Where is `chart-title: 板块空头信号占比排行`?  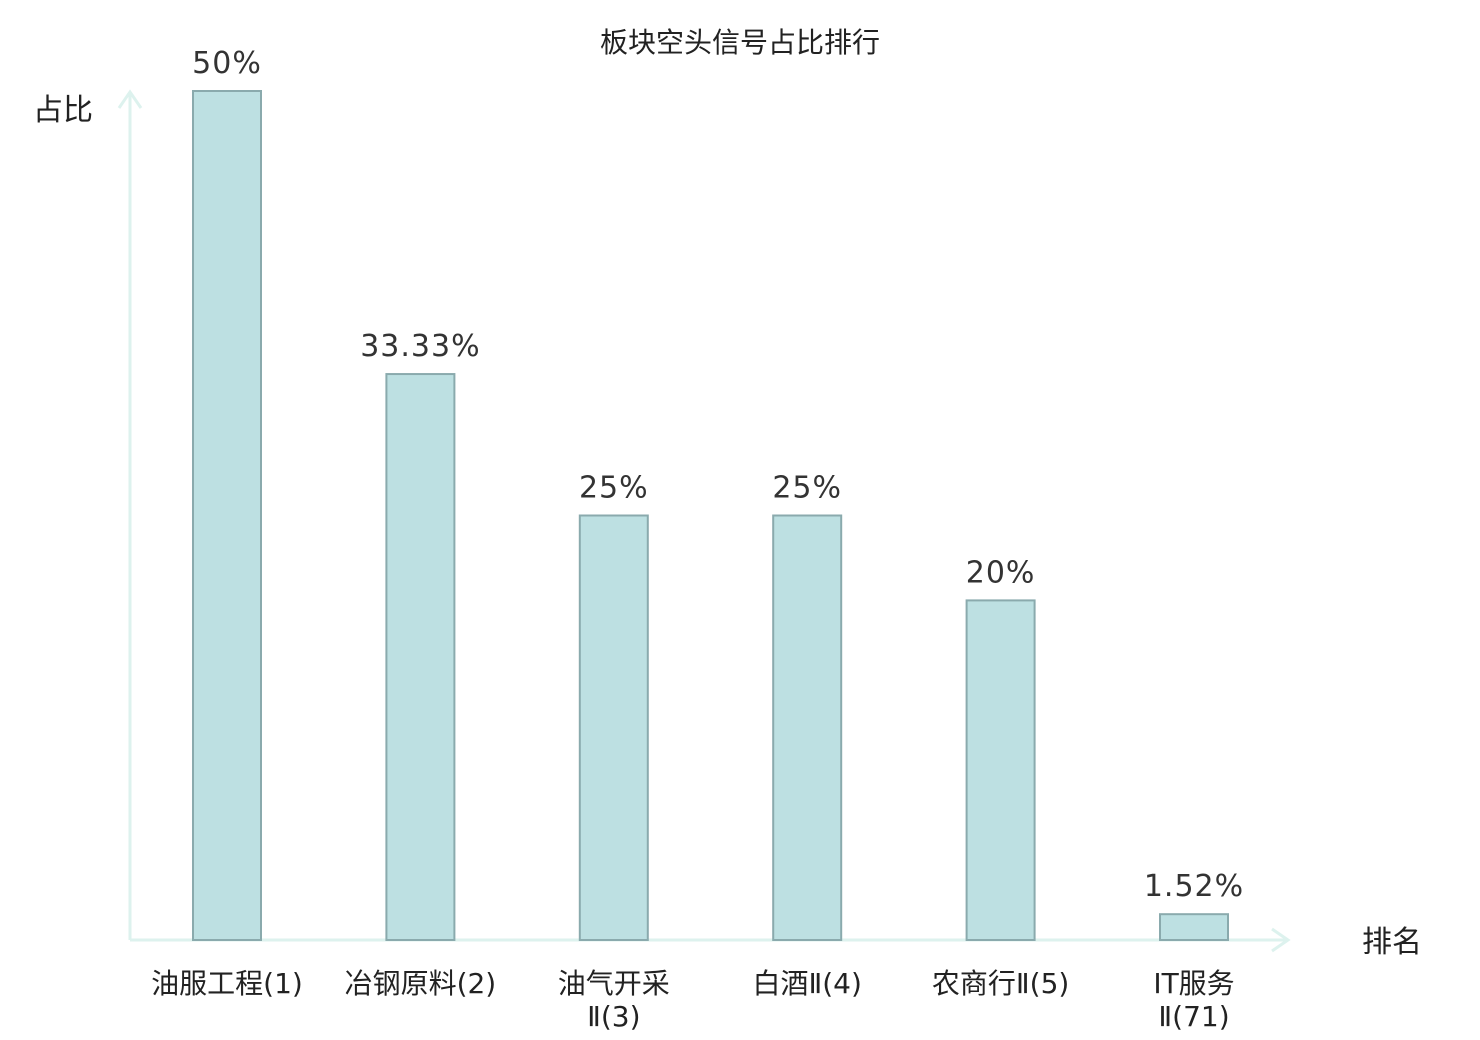 chart-title: 板块空头信号占比排行 is located at coordinates (740, 42).